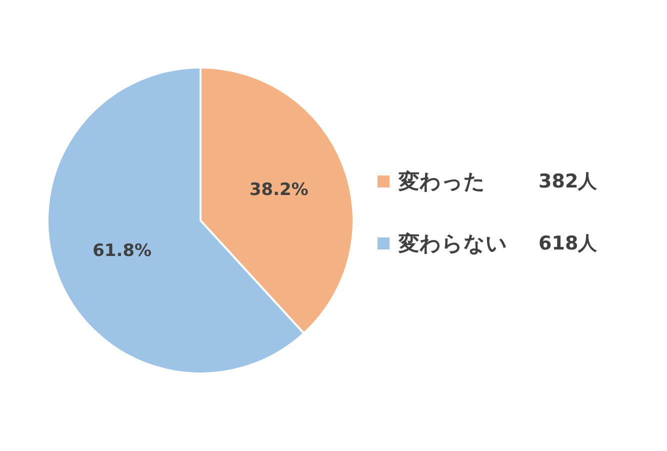 The height and width of the screenshot is (451, 667). Describe the element at coordinates (122, 250) in the screenshot. I see `data-label: 61.8%` at that location.